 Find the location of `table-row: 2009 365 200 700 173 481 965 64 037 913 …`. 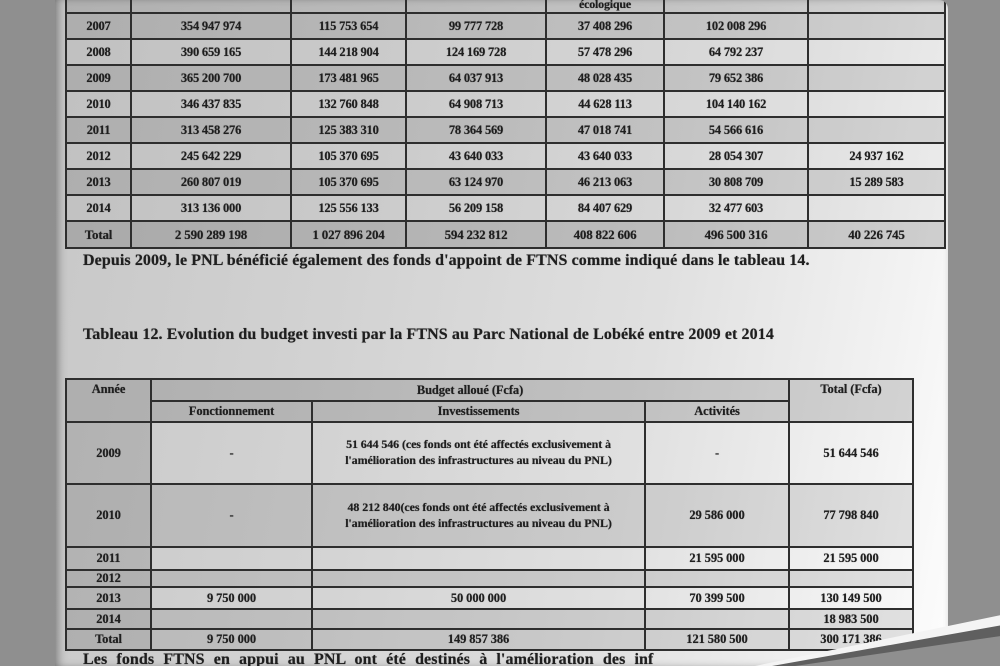

table-row: 2009 365 200 700 173 481 965 64 037 913 … is located at coordinates (505, 78).